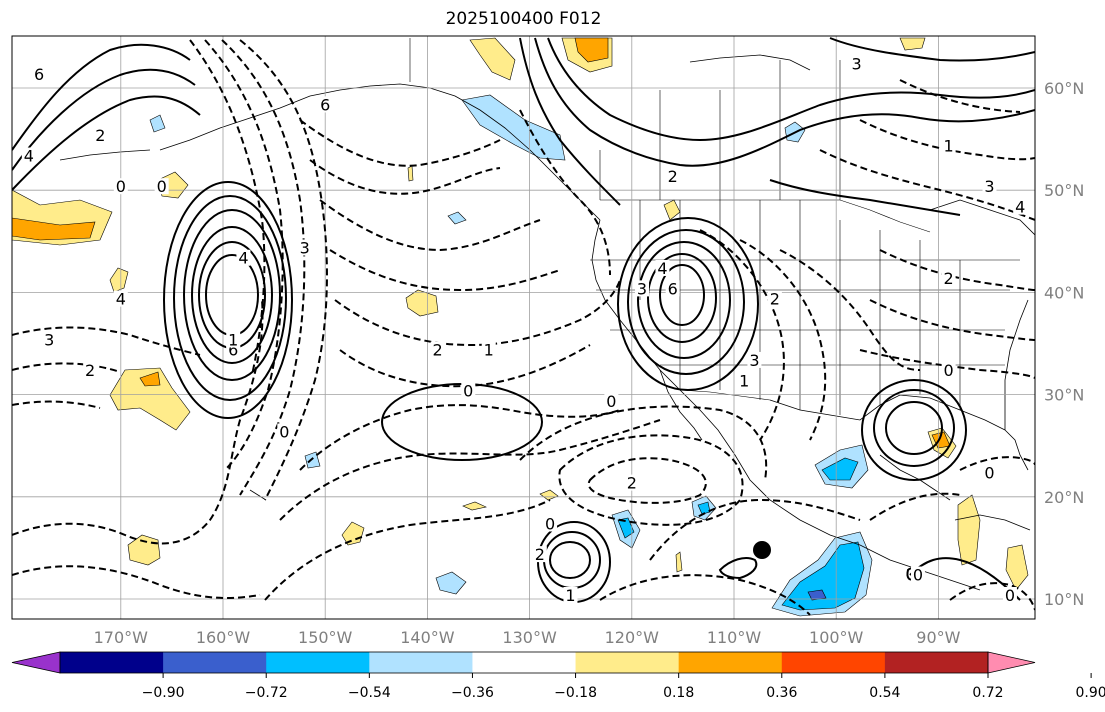 The height and width of the screenshot is (712, 1105). What do you see at coordinates (258, 495) in the screenshot?
I see `hawaii-islands` at bounding box center [258, 495].